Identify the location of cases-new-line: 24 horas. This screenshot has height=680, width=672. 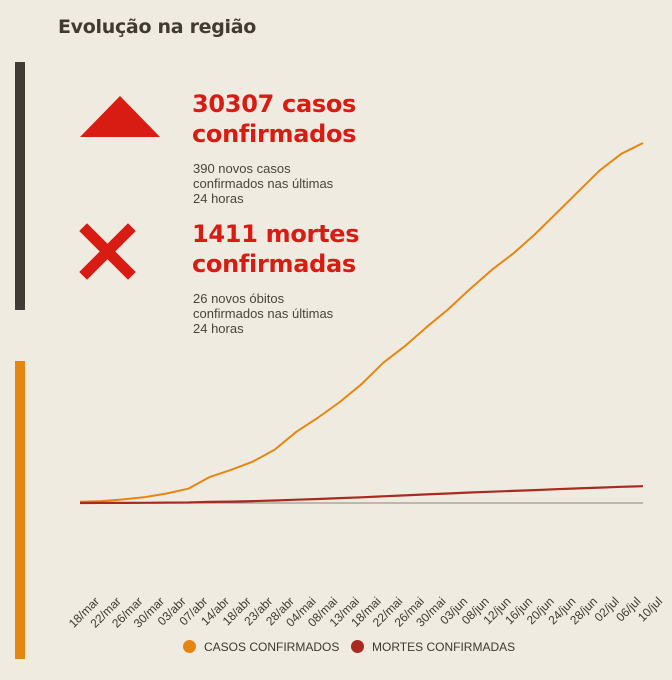
(218, 198).